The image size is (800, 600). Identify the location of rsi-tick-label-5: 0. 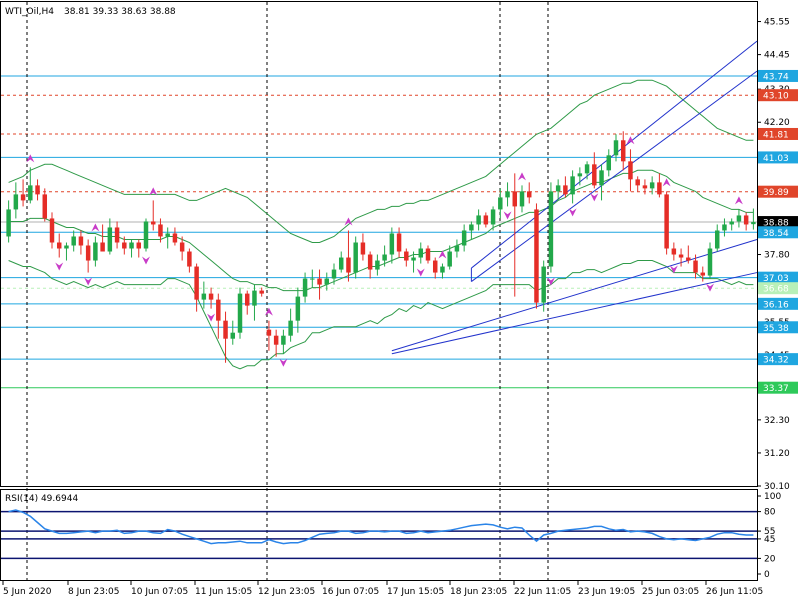
(767, 575).